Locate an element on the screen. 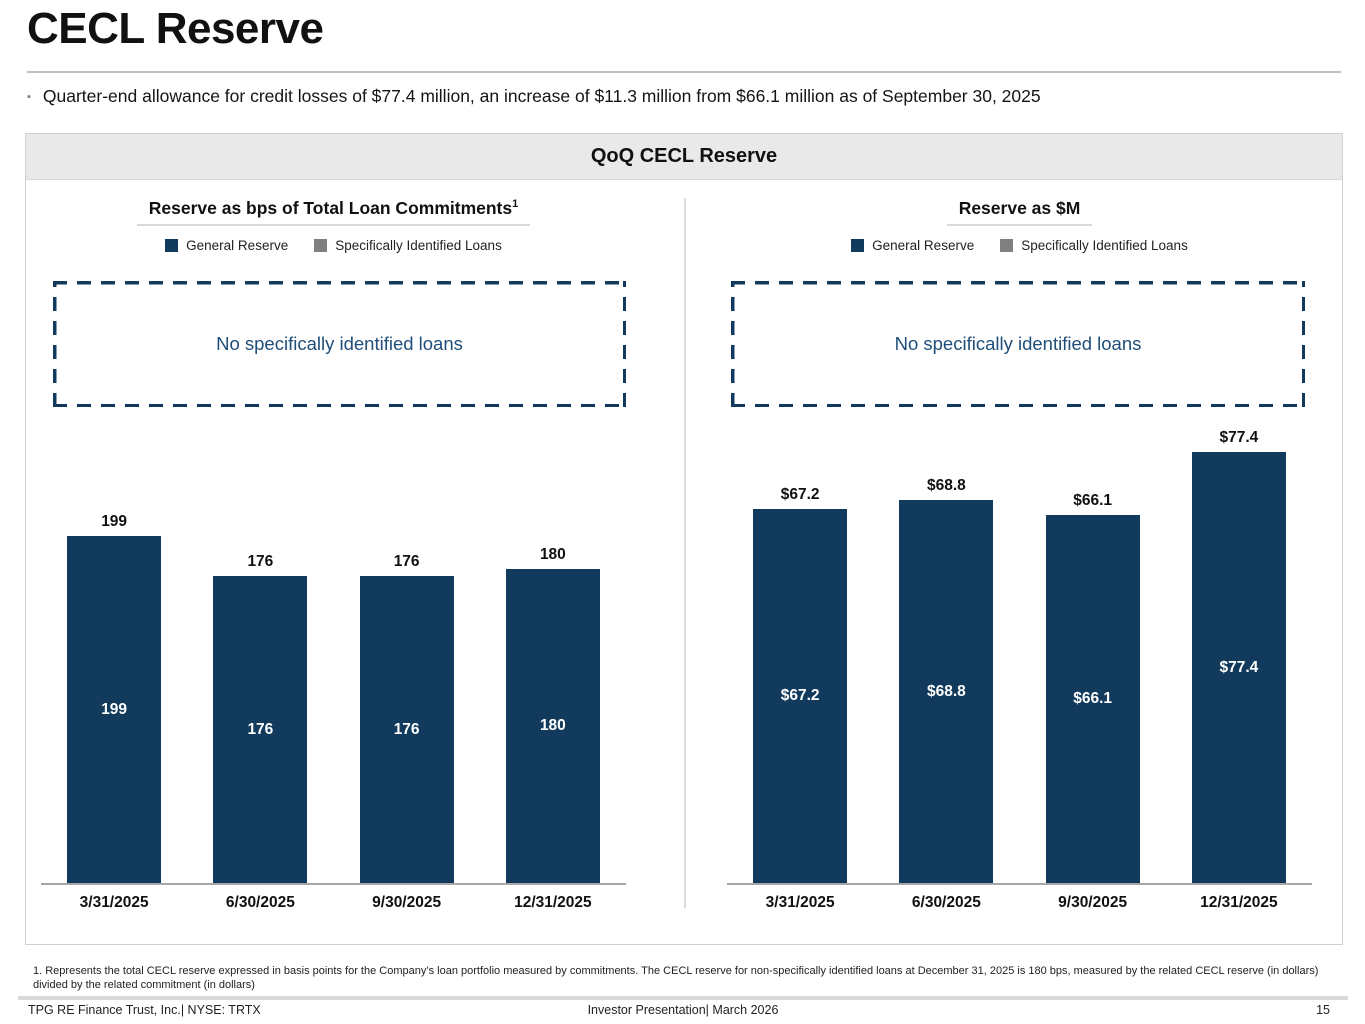 This screenshot has width=1365, height=1024. chart-title-superscript: 1 is located at coordinates (515, 204).